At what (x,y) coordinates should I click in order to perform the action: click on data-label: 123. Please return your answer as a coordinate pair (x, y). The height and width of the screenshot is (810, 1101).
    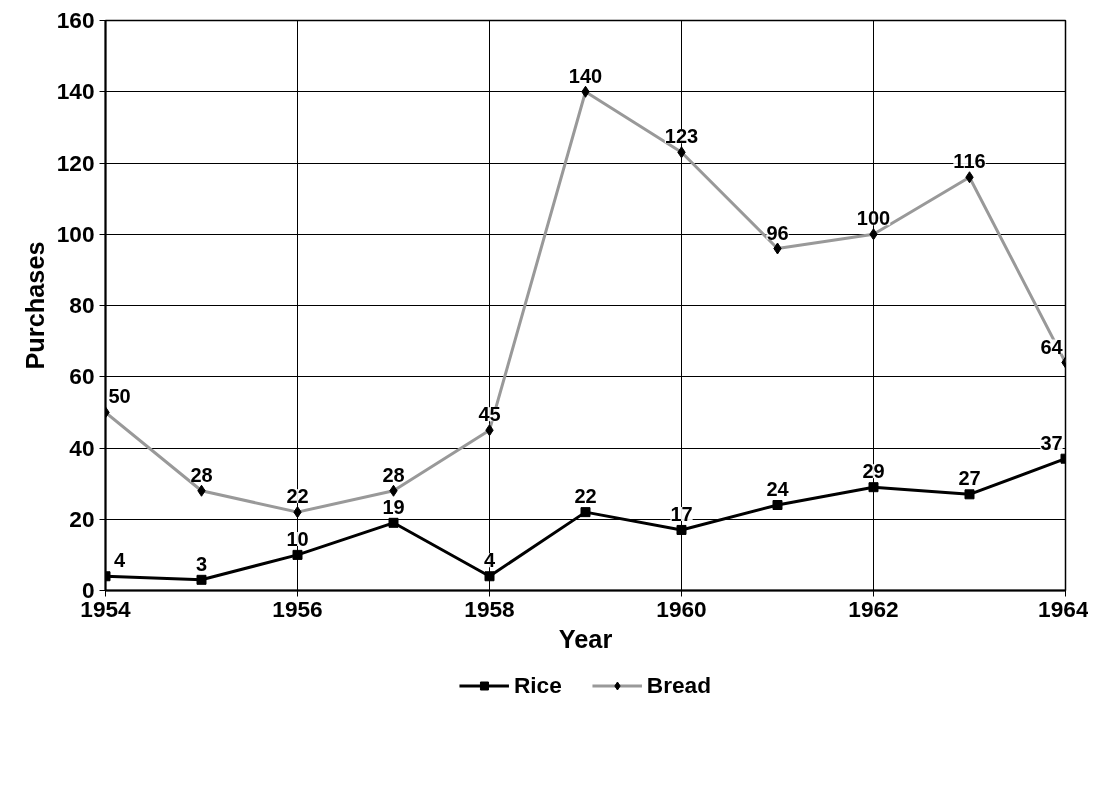
    Looking at the image, I should click on (681, 136).